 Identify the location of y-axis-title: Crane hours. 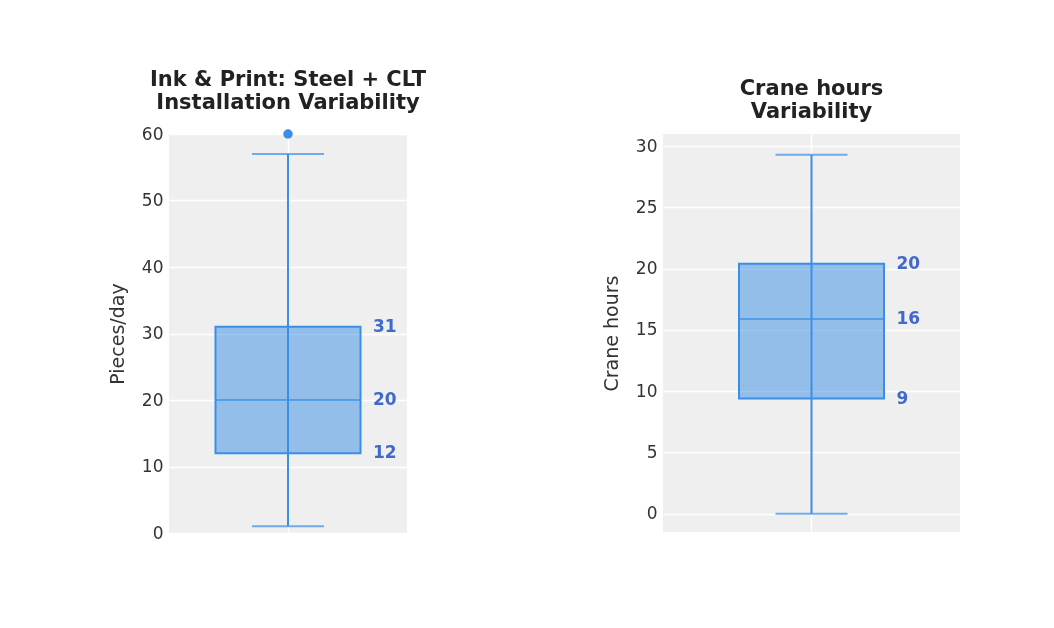
(610, 333).